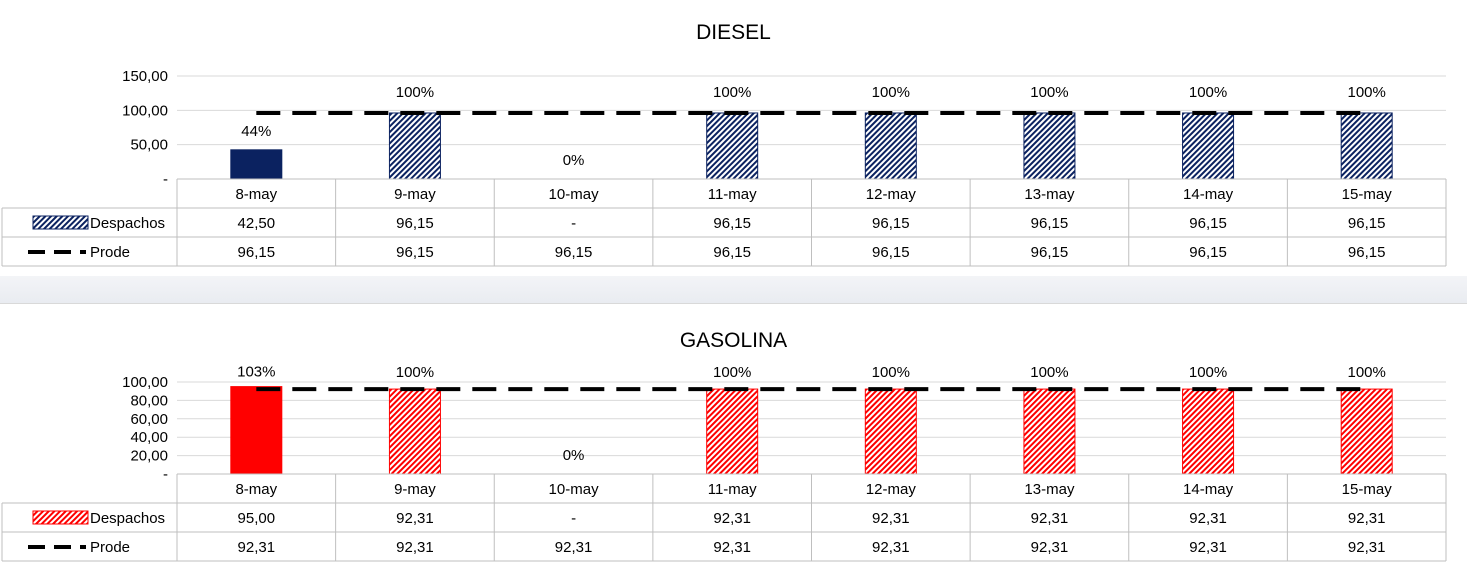  I want to click on y-tick-label: 150,00, so click(145, 76).